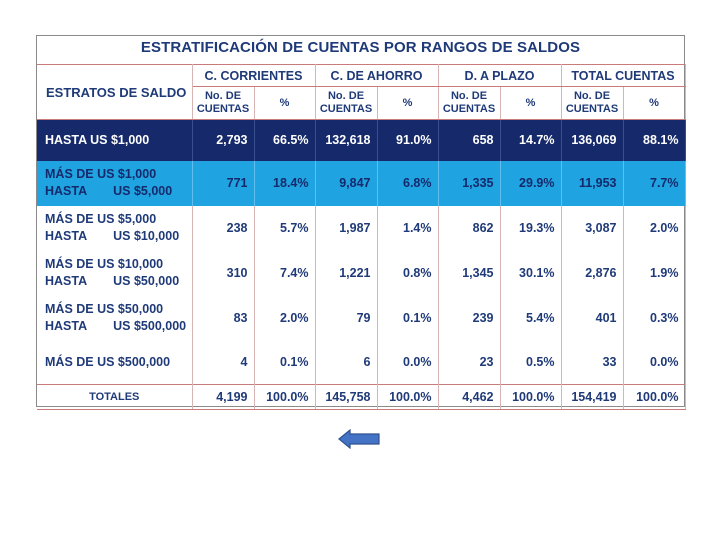 This screenshot has height=540, width=720. Describe the element at coordinates (469, 140) in the screenshot. I see `cell-value: 658` at that location.